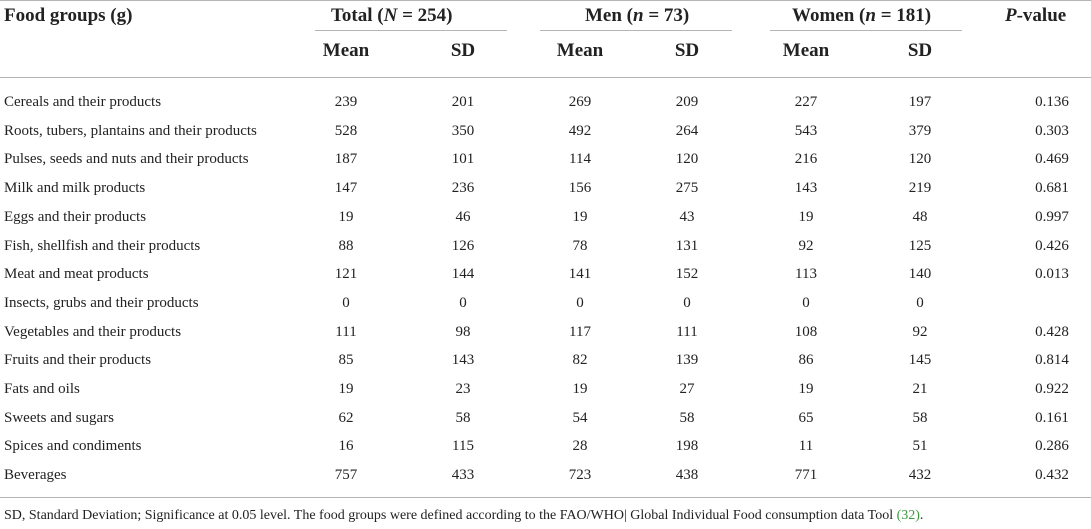  Describe the element at coordinates (346, 50) in the screenshot. I see `subheader-total-mean: Mean` at that location.